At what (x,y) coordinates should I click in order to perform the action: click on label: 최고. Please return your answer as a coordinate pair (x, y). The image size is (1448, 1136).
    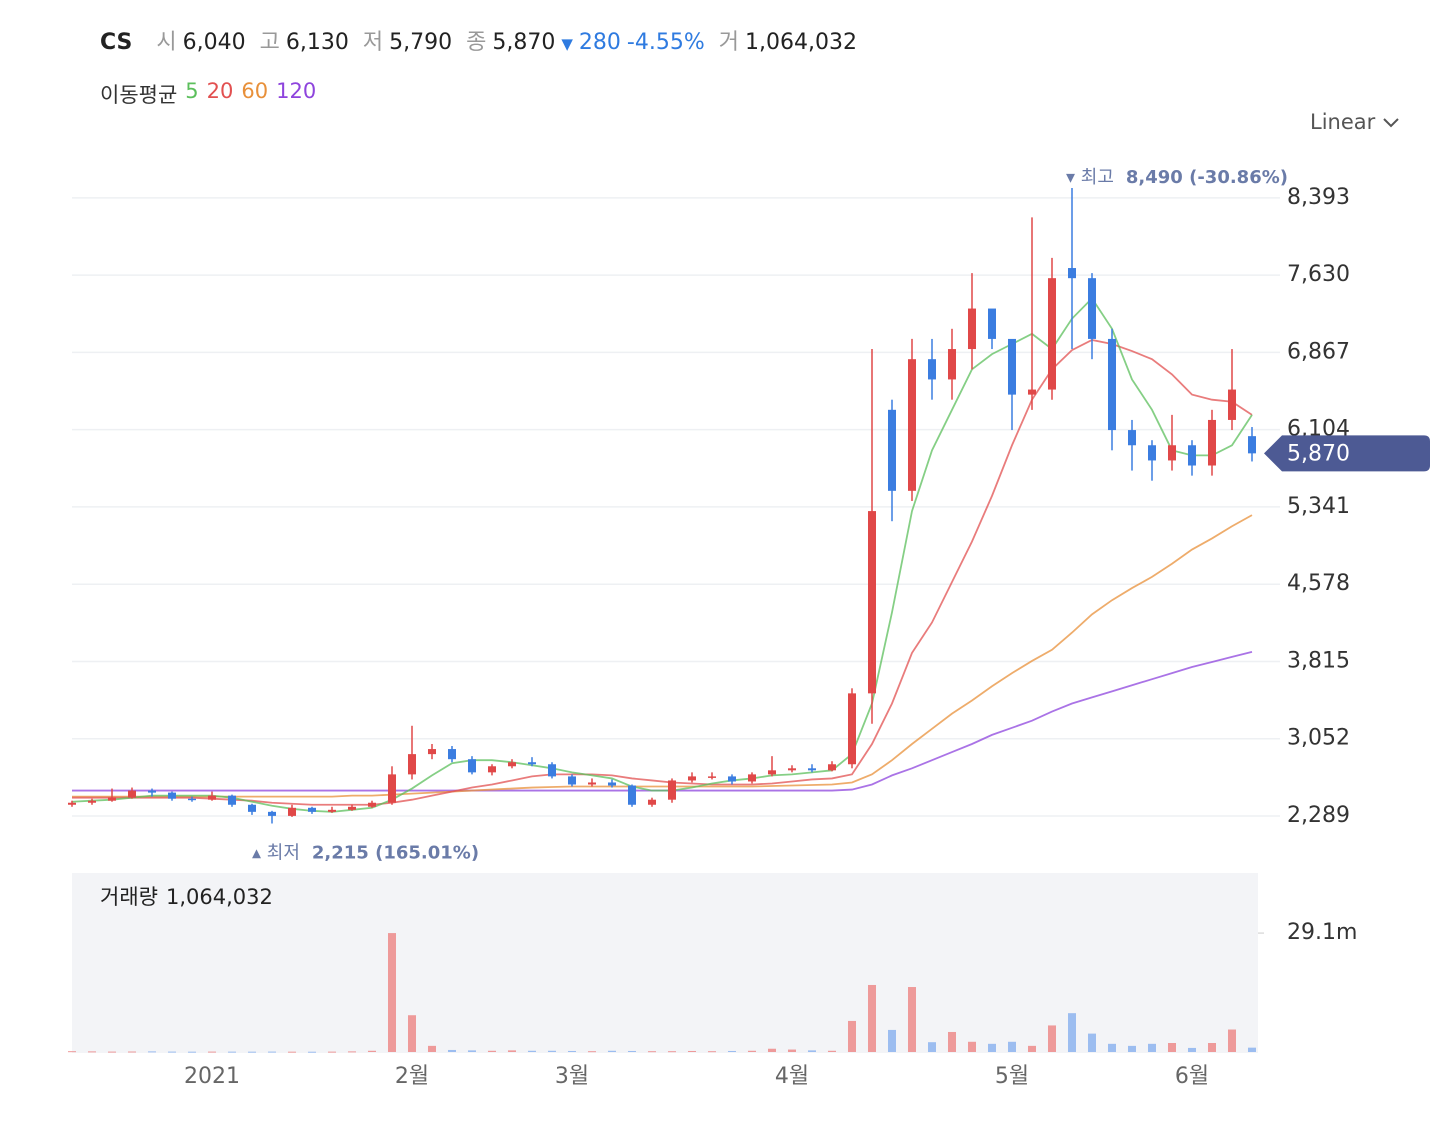
    Looking at the image, I should click on (1097, 177).